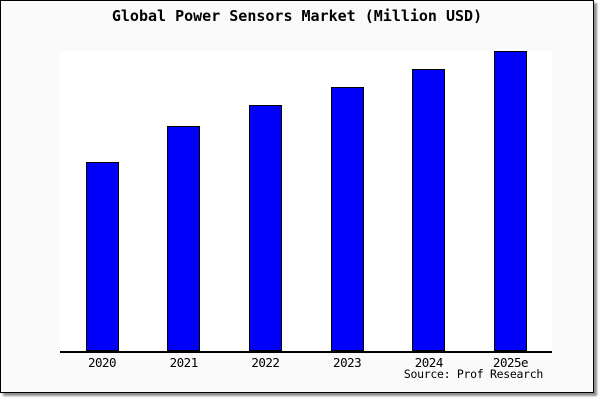 The image size is (600, 400). What do you see at coordinates (265, 362) in the screenshot?
I see `x-tick-label: 2022` at bounding box center [265, 362].